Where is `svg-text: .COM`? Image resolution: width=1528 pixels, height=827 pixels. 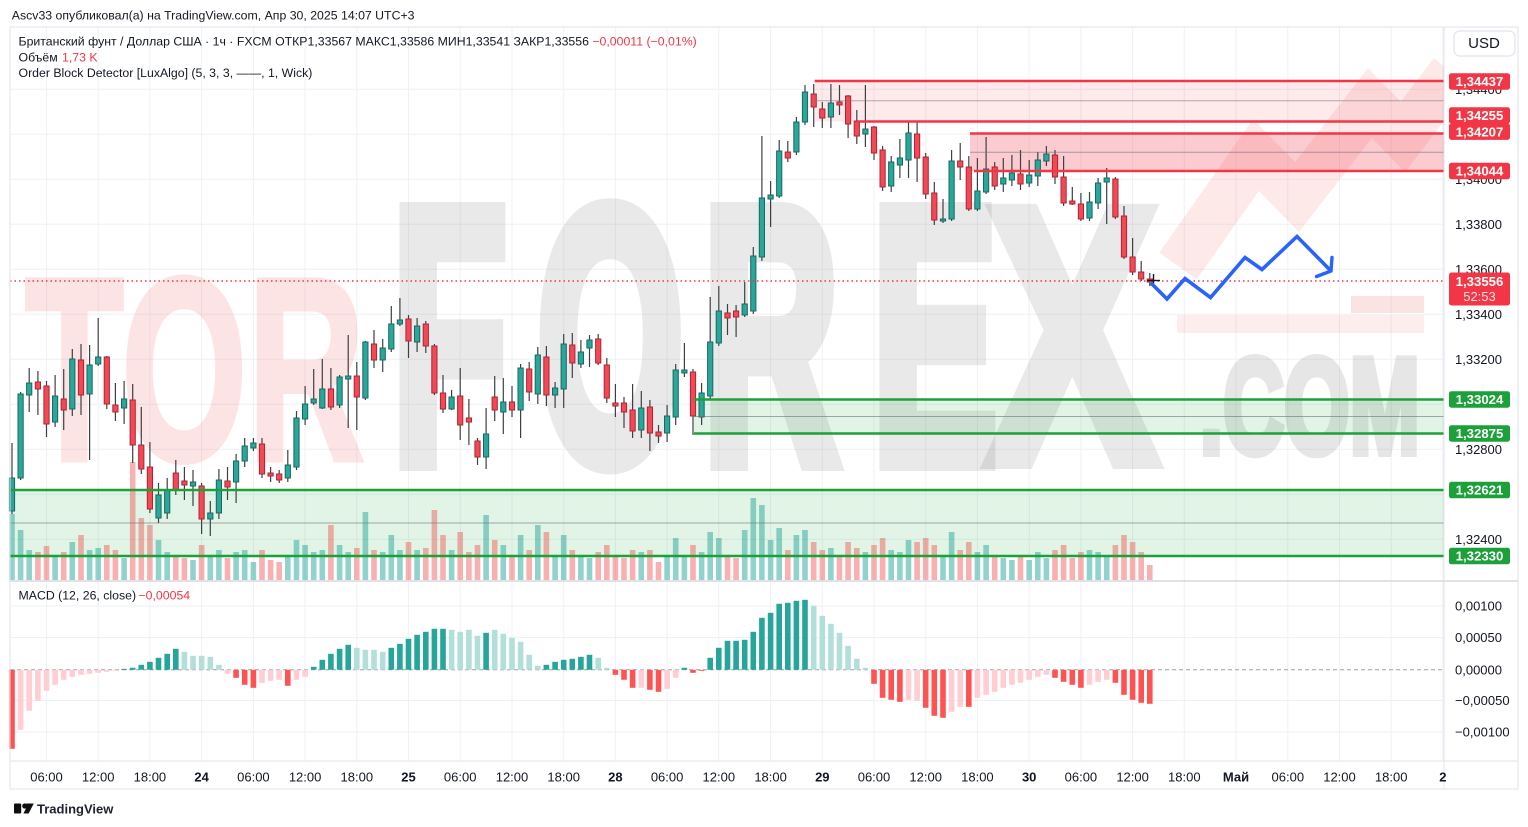 svg-text: .COM is located at coordinates (1310, 405).